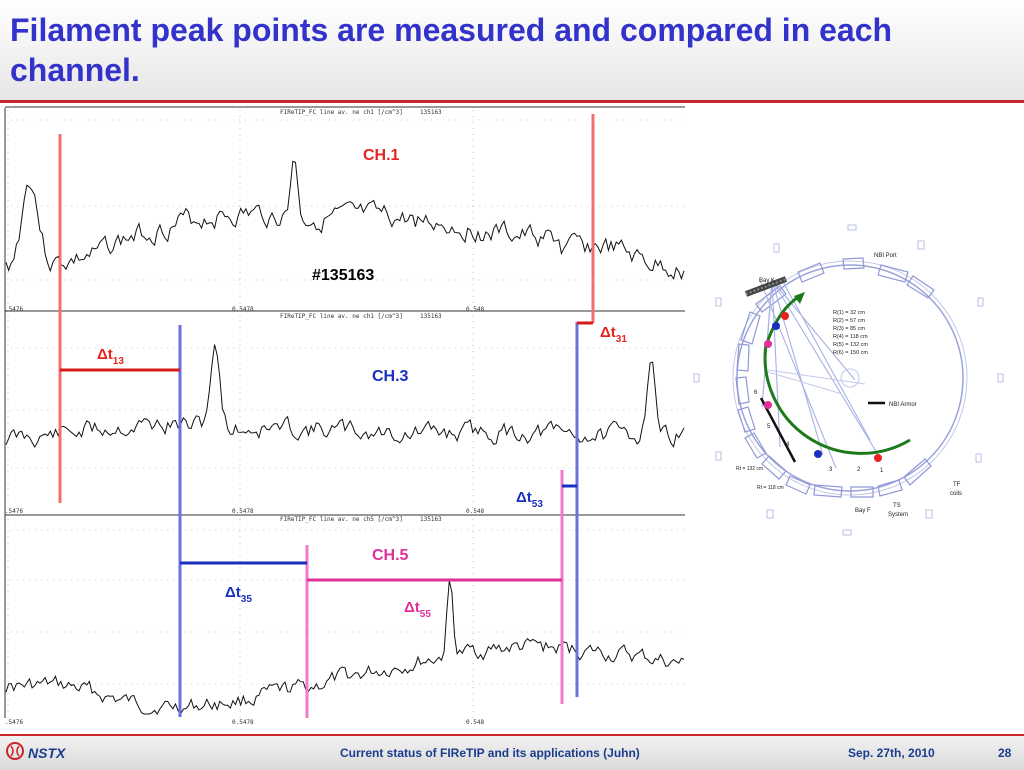 The width and height of the screenshot is (1024, 770). I want to click on channel-label-ch3: CH.3, so click(390, 376).